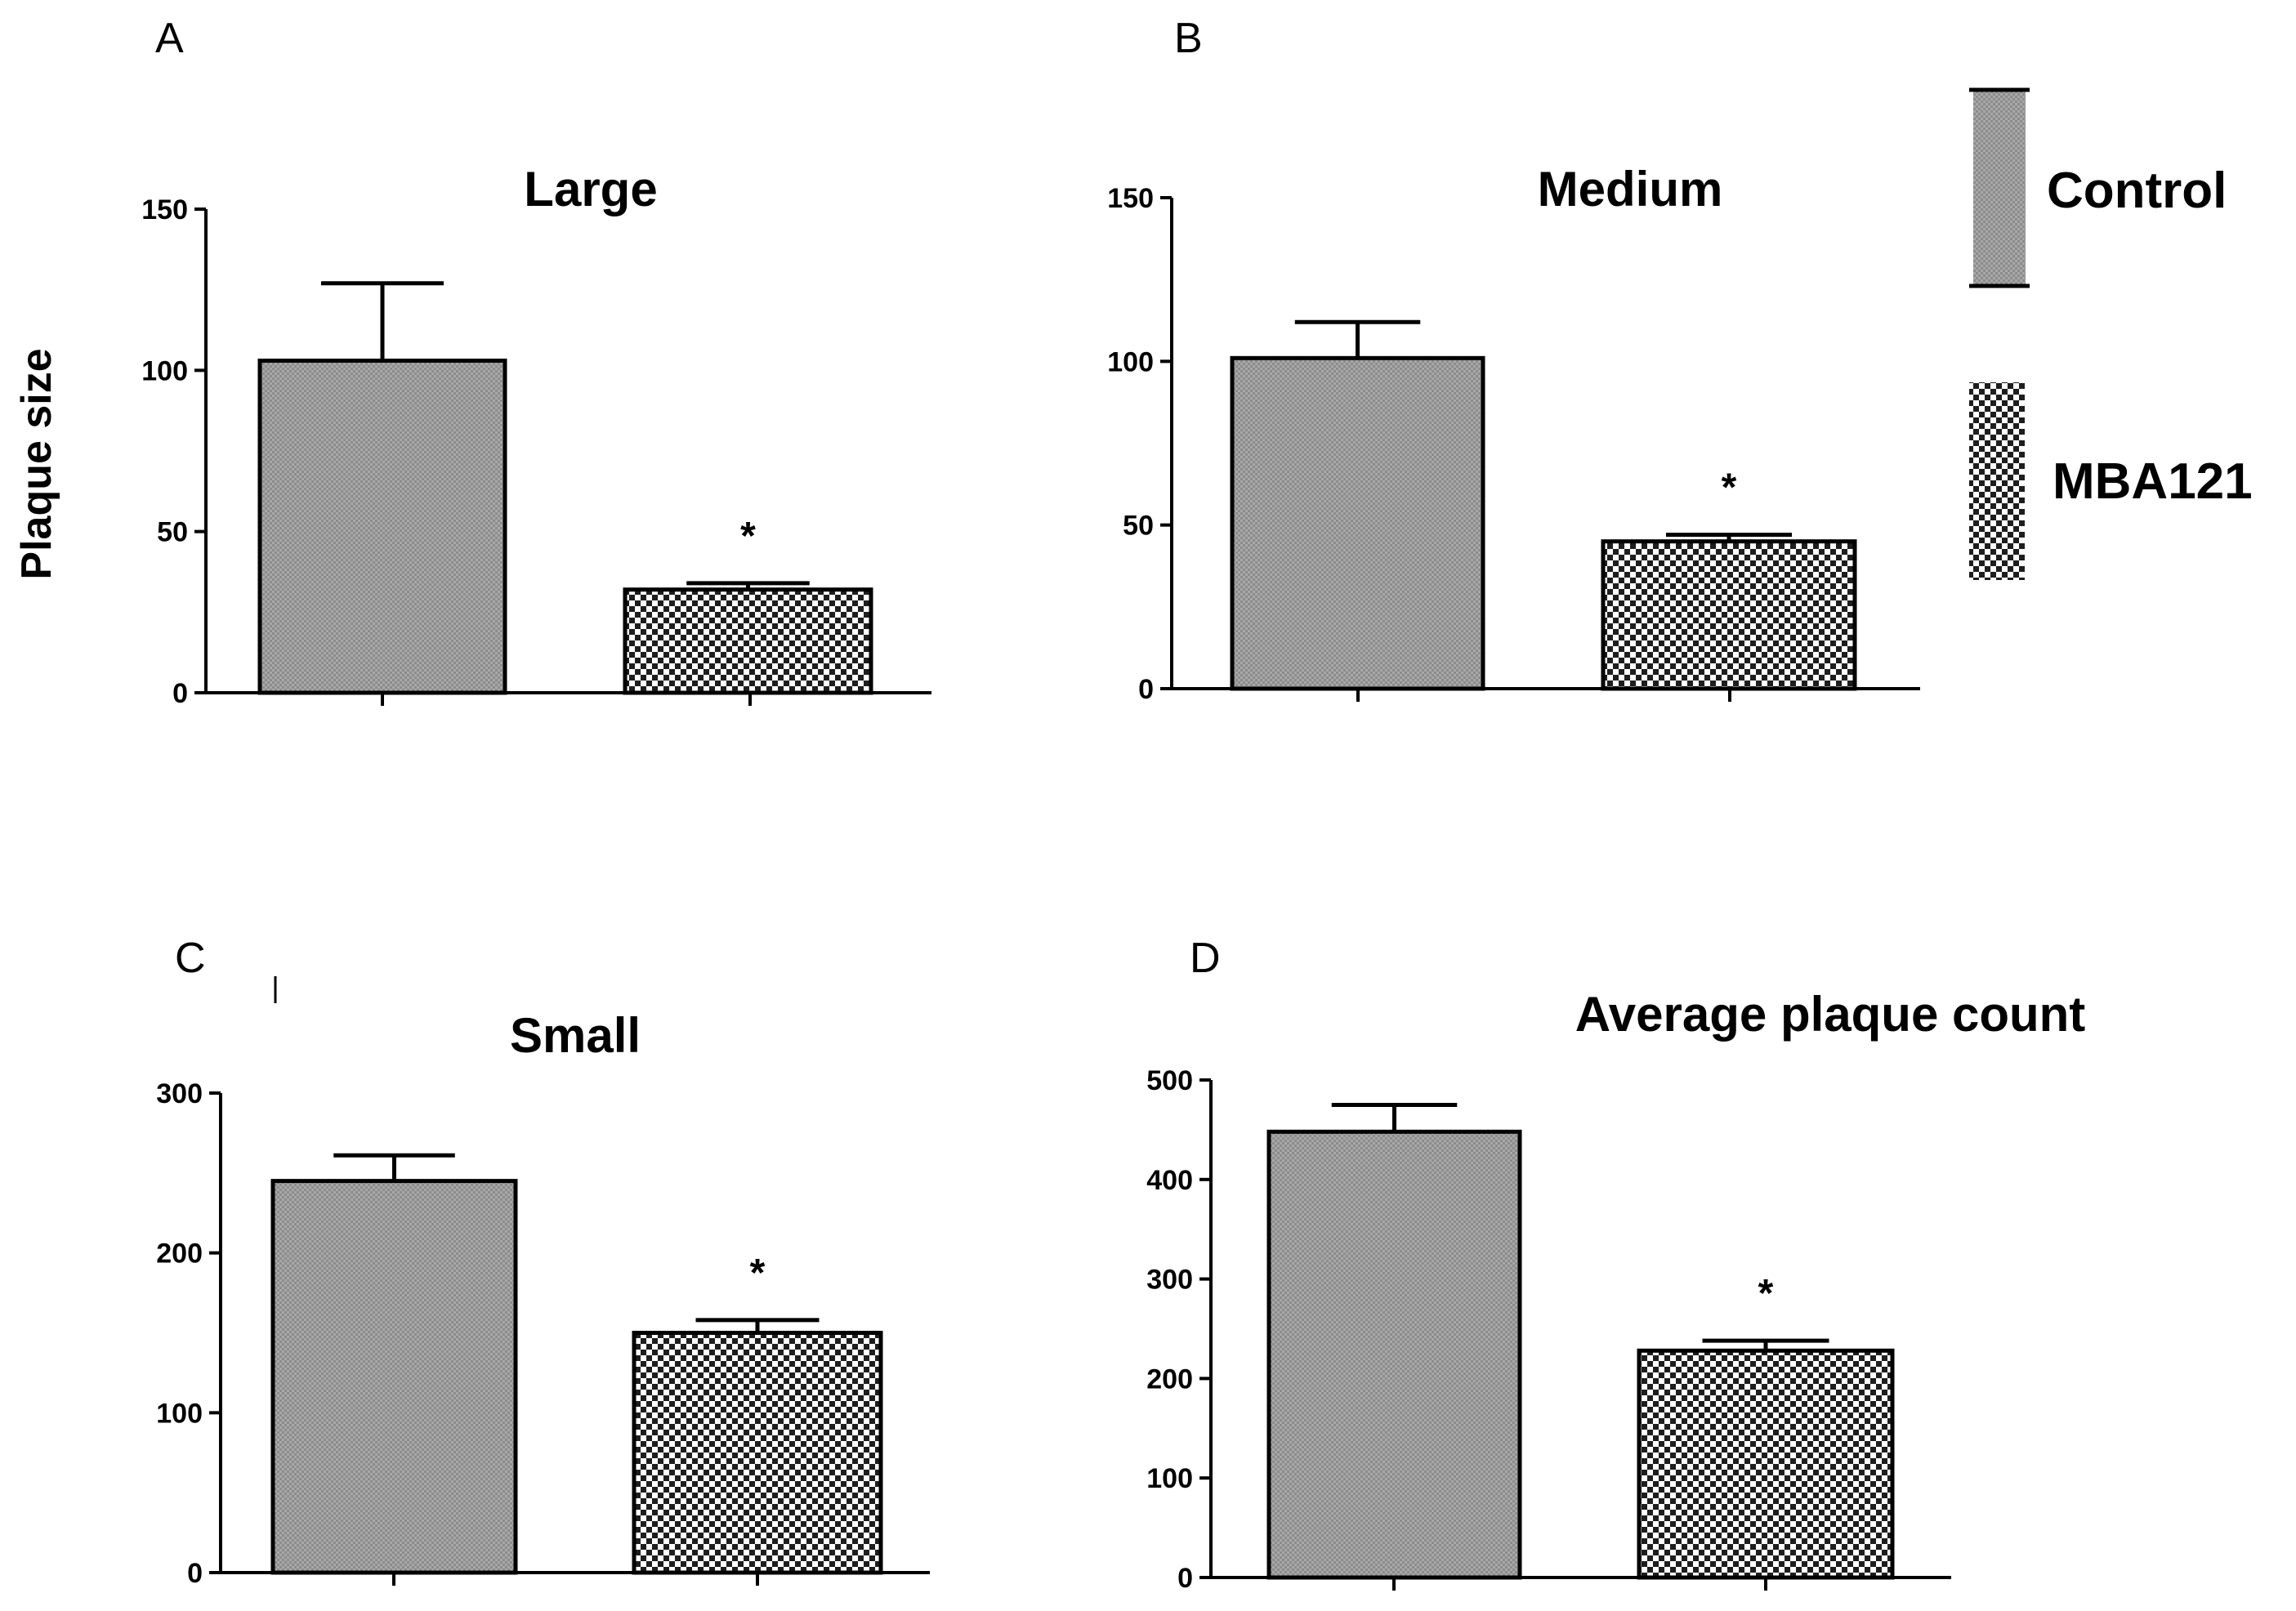 This screenshot has height=1611, width=2296. What do you see at coordinates (36, 463) in the screenshot?
I see `y-axis-label: Plaque size` at bounding box center [36, 463].